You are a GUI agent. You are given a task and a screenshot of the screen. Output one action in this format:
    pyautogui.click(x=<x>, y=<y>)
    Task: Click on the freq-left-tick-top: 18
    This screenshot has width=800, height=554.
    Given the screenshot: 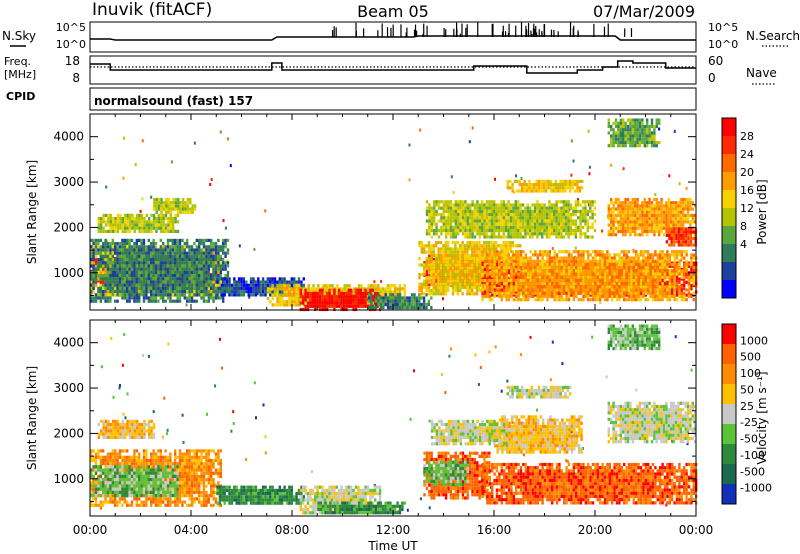 What is the action you would take?
    pyautogui.click(x=72, y=61)
    